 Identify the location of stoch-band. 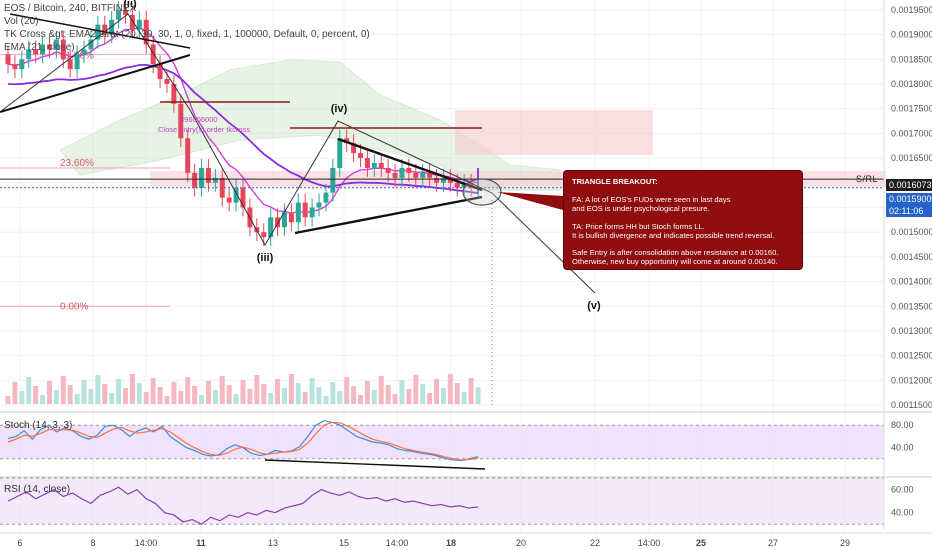
(442, 442).